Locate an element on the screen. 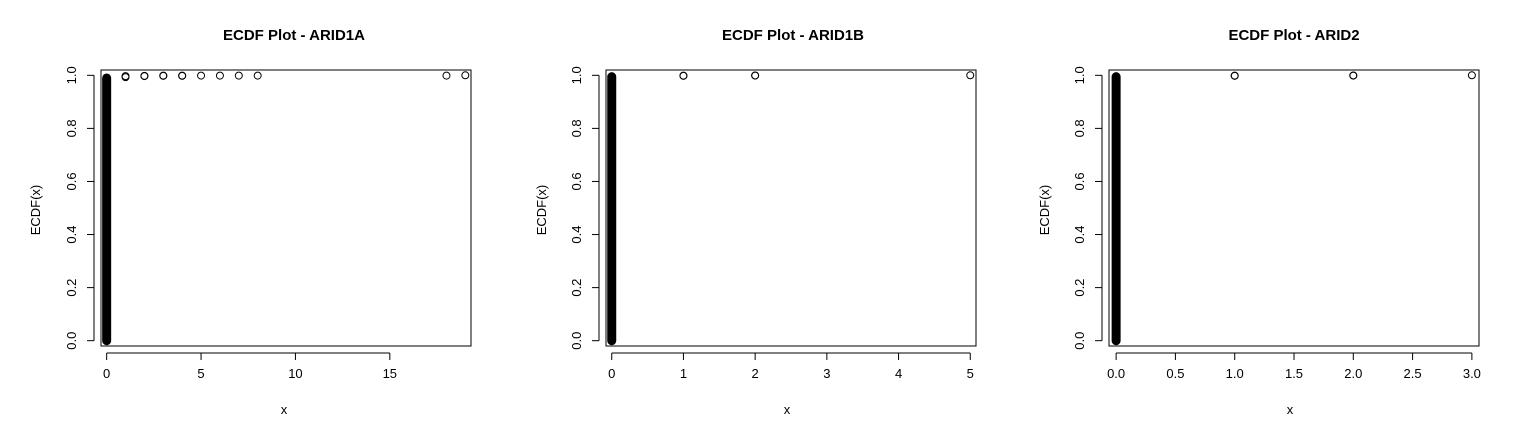 The image size is (1536, 434). x-axis: 0 5 10 15 is located at coordinates (250, 366).